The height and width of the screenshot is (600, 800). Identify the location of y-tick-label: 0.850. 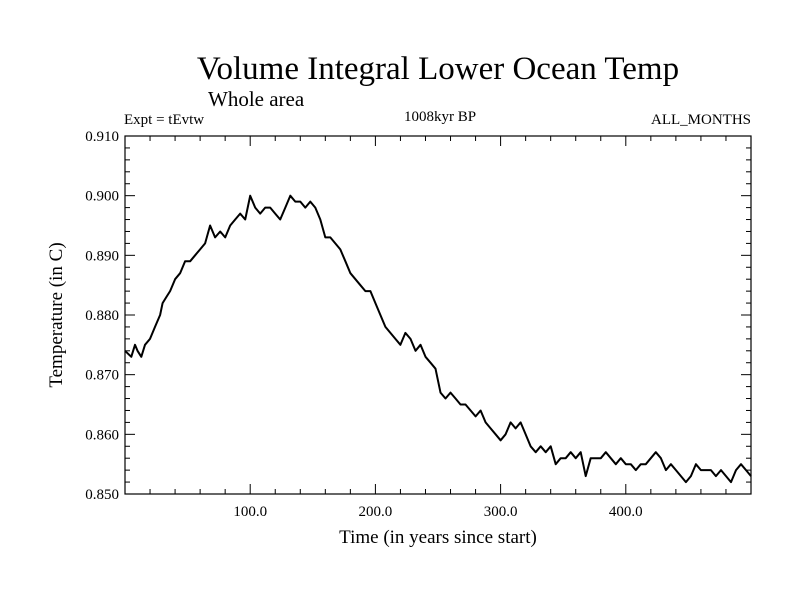
(102, 495).